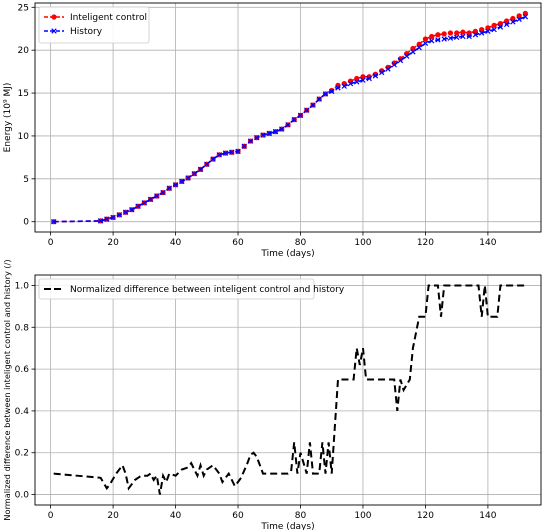  I want to click on legend-label: History, so click(86, 32).